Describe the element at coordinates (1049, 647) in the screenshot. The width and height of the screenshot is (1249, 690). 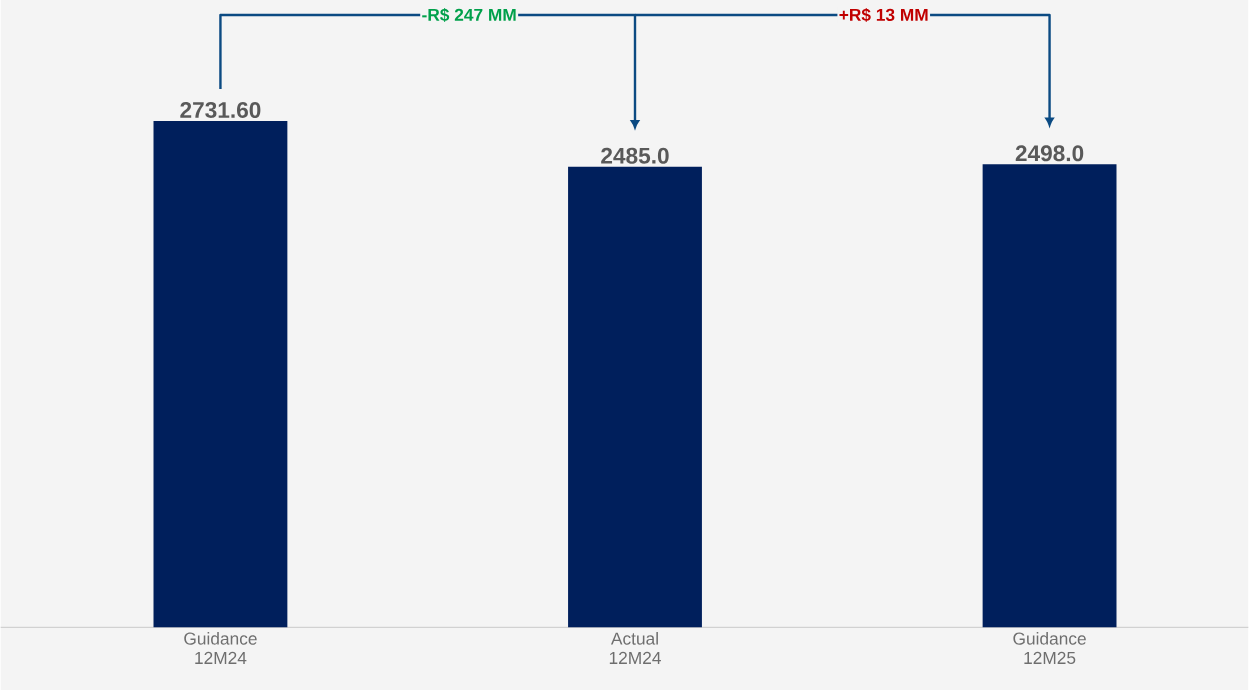
I see `x-tick-label: Guidance 12M25` at that location.